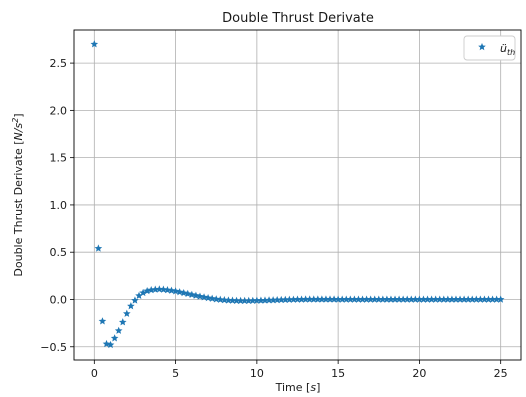 This screenshot has width=526, height=397. I want to click on y-tick-label: 0.0, so click(59, 299).